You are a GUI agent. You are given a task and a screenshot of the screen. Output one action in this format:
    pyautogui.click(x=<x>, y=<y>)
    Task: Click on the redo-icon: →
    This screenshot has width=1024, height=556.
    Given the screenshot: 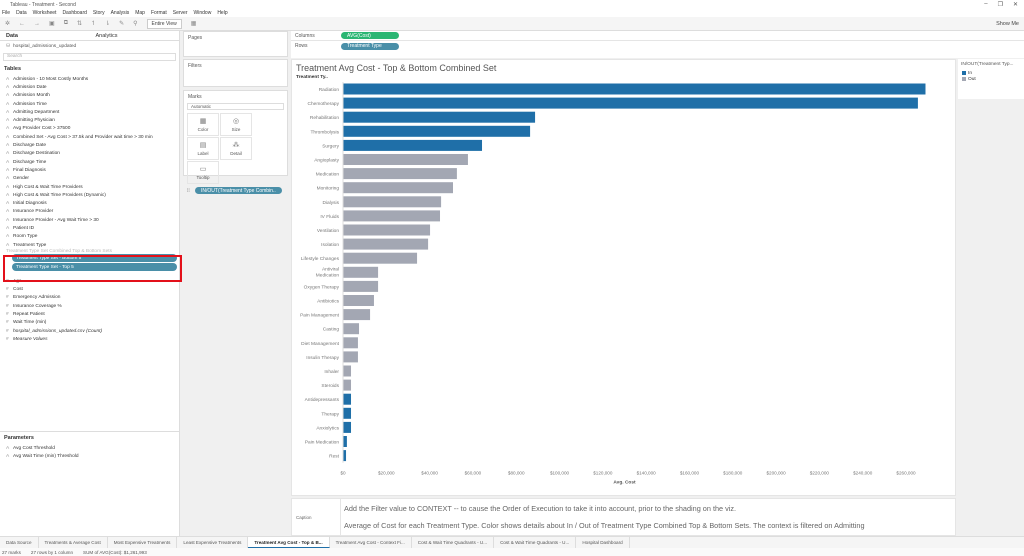 What is the action you would take?
    pyautogui.click(x=37, y=23)
    